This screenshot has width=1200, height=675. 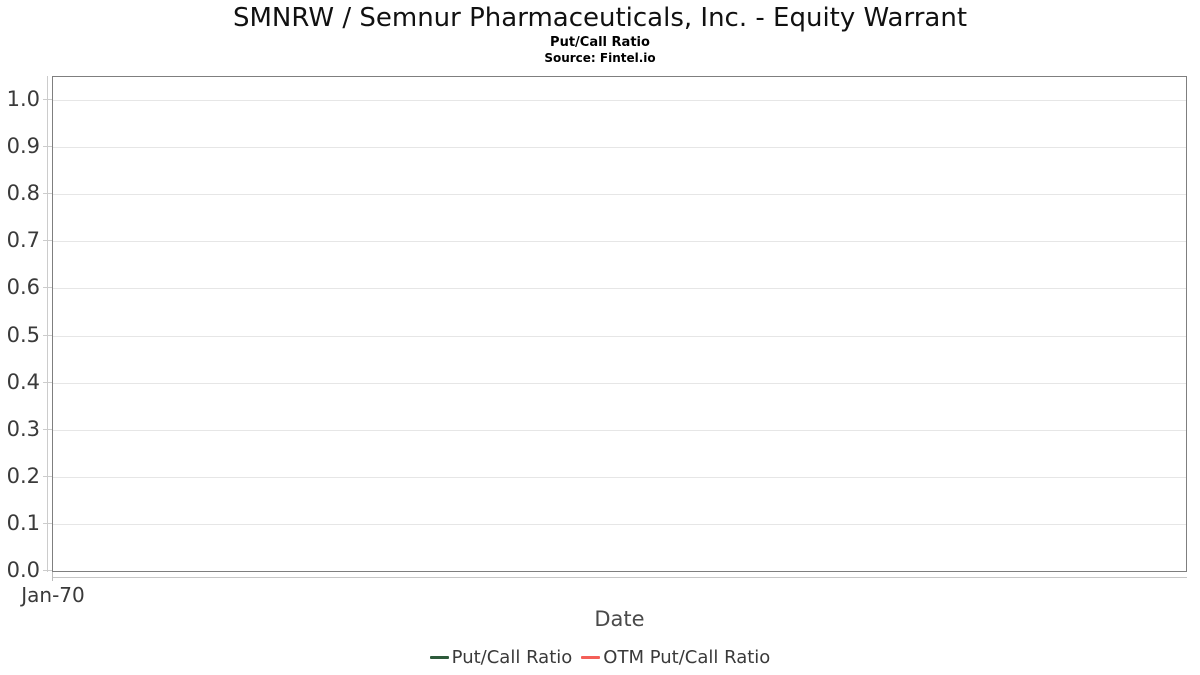 What do you see at coordinates (600, 42) in the screenshot?
I see `chart-subtitle: Put/Call Ratio` at bounding box center [600, 42].